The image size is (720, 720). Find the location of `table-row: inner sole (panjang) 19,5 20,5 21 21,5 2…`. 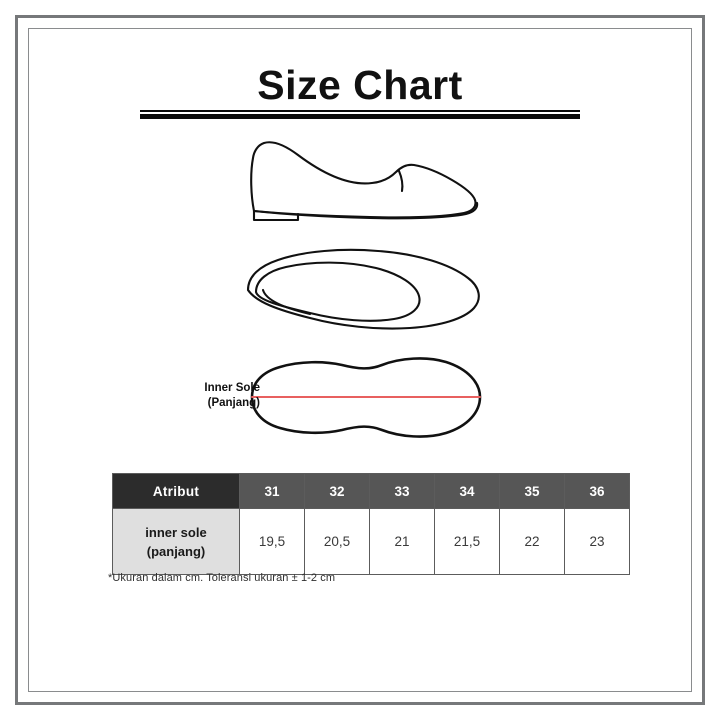

table-row: inner sole (panjang) 19,5 20,5 21 21,5 2… is located at coordinates (371, 541).